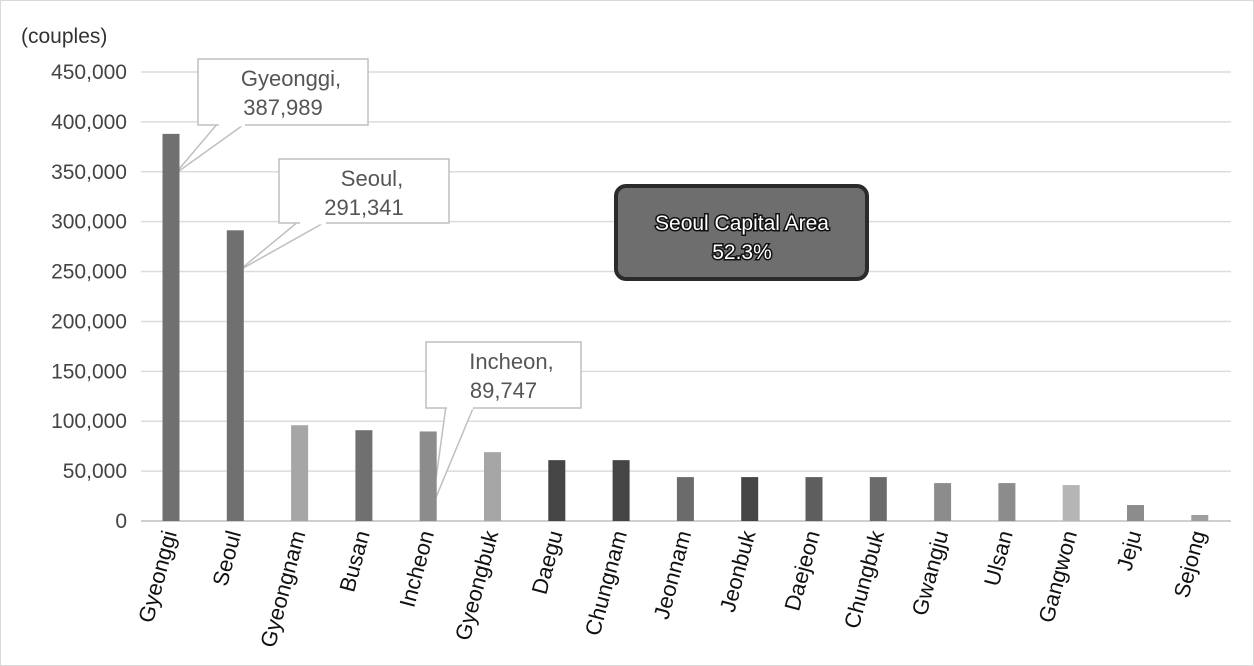 The height and width of the screenshot is (666, 1254). I want to click on x-tick-label: Jeju, so click(1129, 550).